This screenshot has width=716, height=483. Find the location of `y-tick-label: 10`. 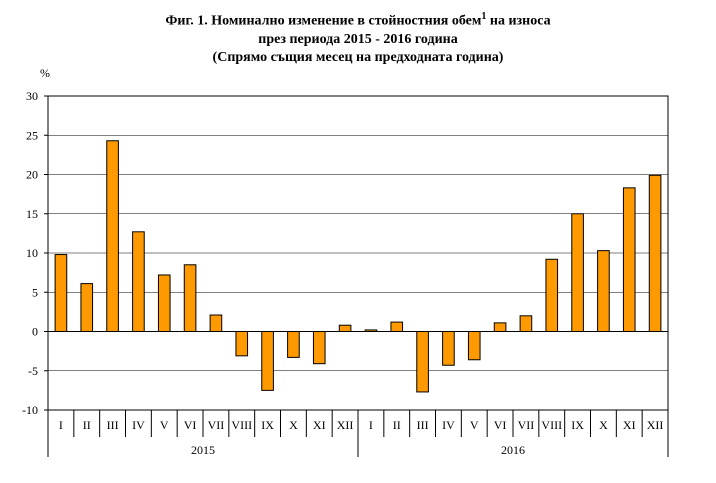

y-tick-label: 10 is located at coordinates (32, 253).